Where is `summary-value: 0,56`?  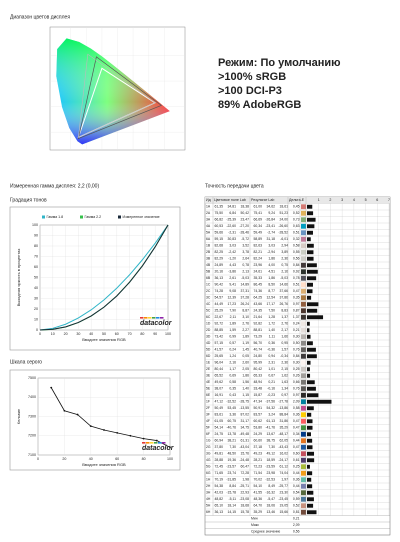
summary-value: 0,56 is located at coordinates (296, 532).